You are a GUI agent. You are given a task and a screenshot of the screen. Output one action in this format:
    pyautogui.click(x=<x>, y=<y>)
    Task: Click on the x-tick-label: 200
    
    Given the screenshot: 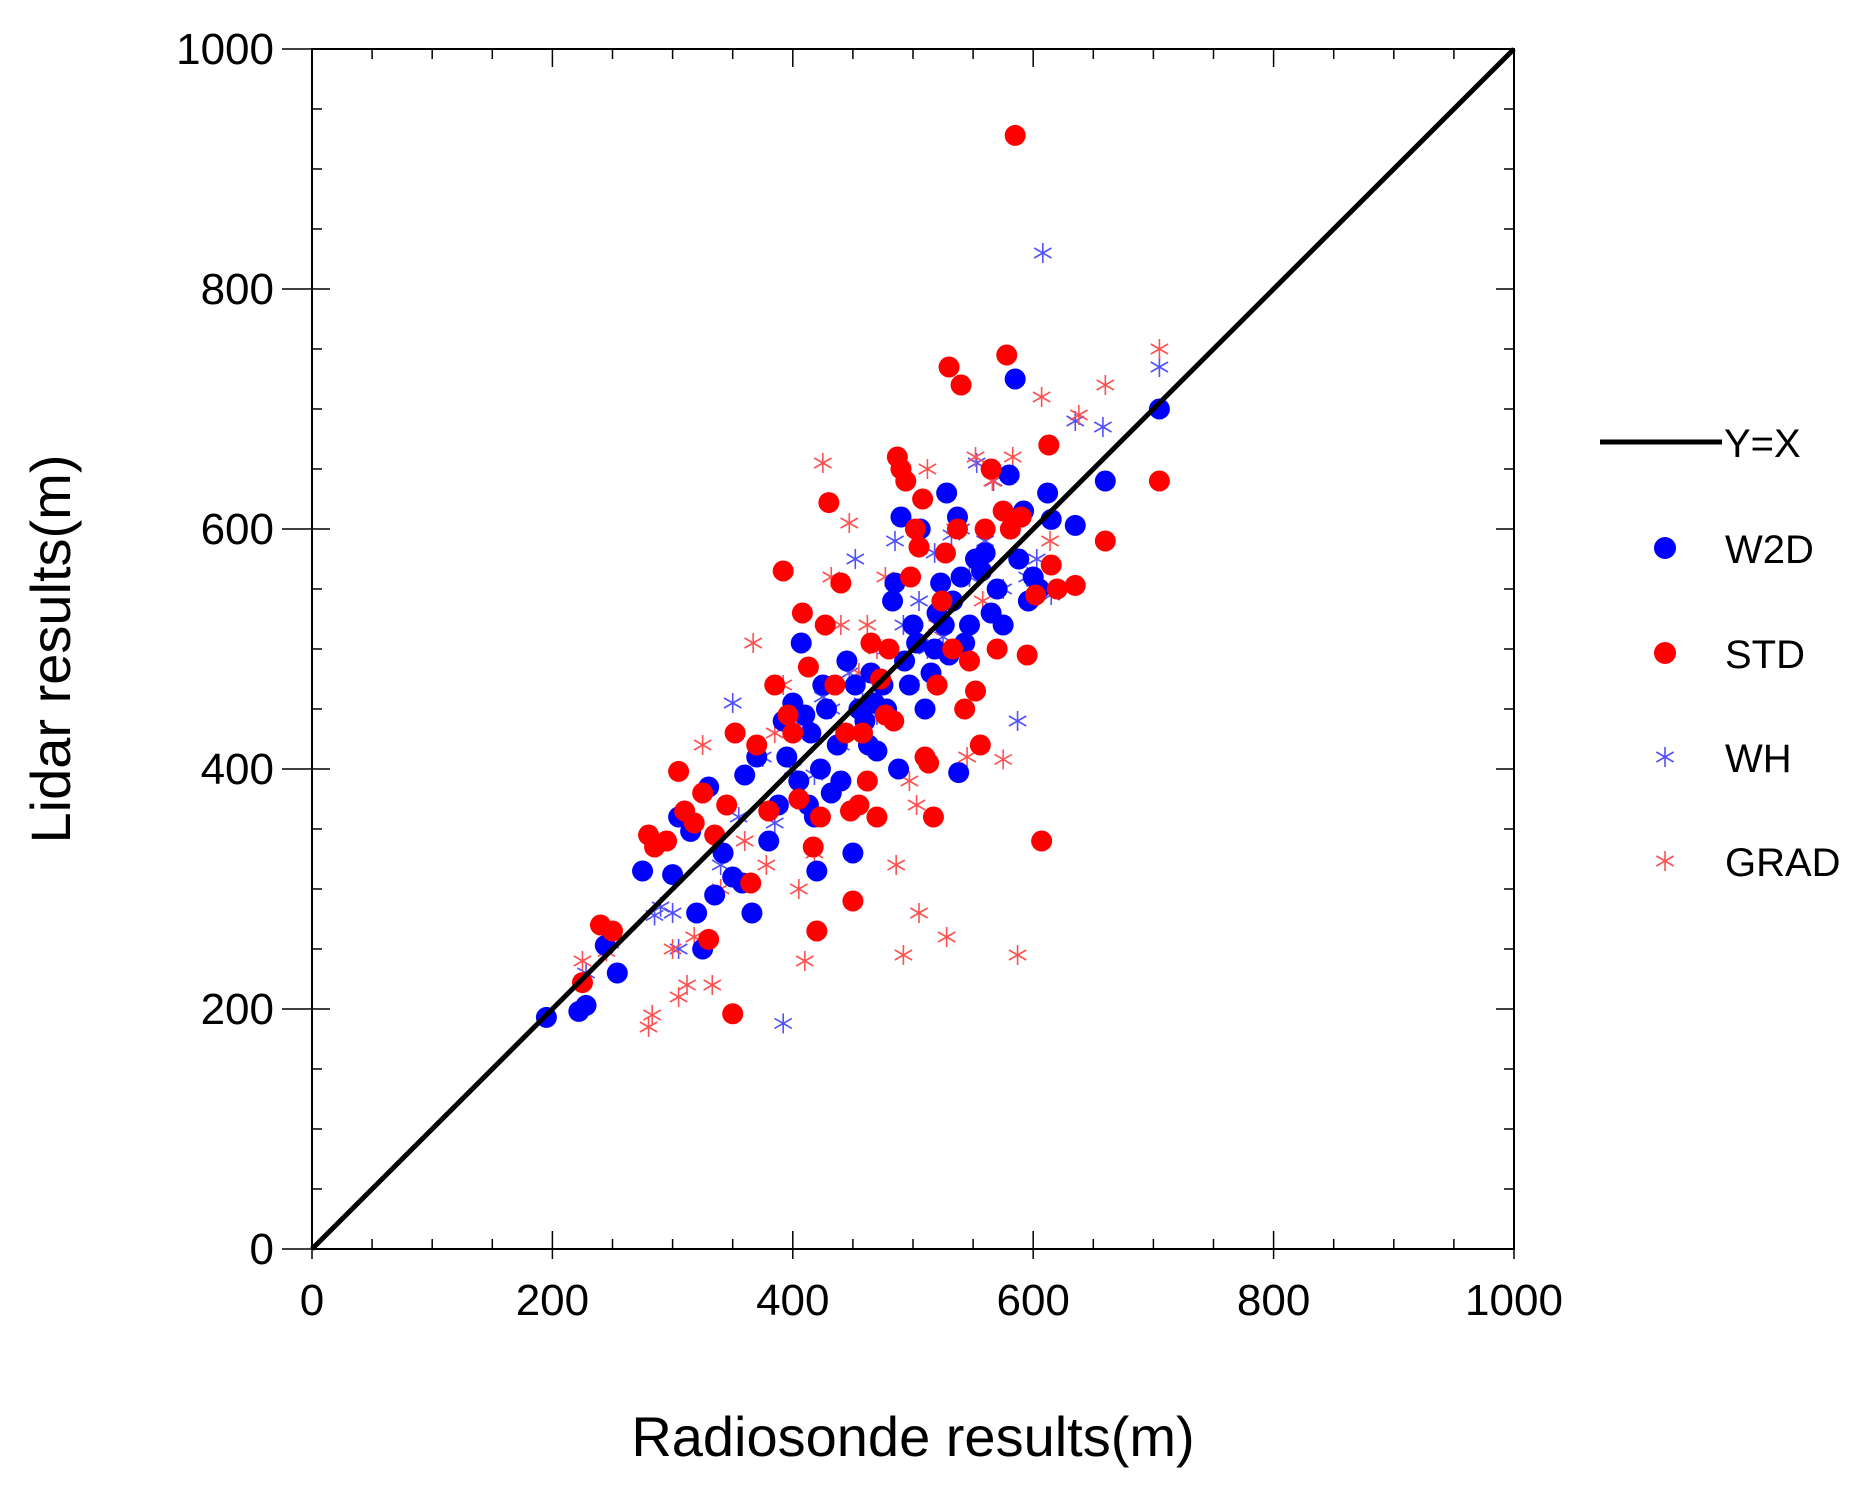 What is the action you would take?
    pyautogui.click(x=552, y=1300)
    